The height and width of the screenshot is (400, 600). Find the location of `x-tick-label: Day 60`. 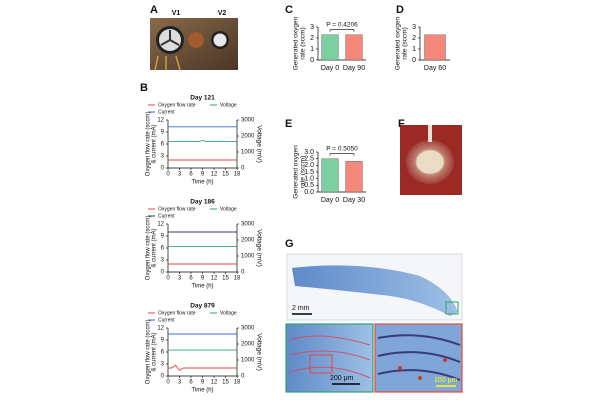

x-tick-label: Day 60 is located at coordinates (435, 68).